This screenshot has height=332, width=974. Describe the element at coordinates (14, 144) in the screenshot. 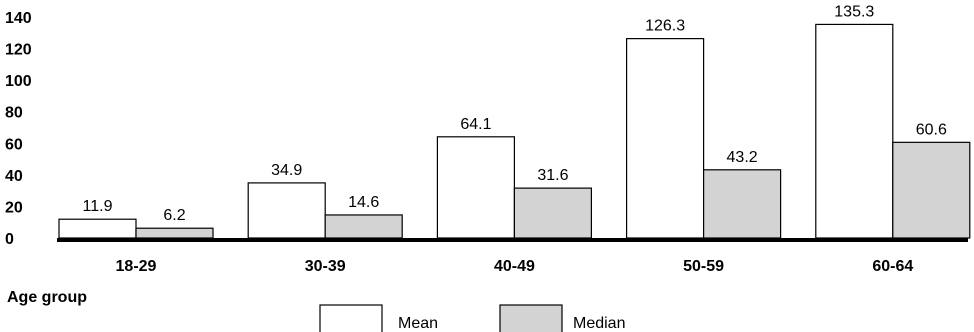

I see `y-tick-label: 60` at that location.